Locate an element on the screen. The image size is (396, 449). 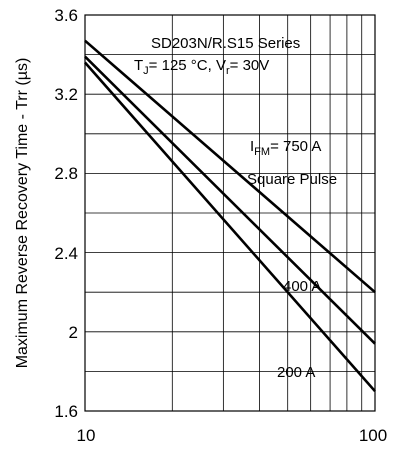
y-tick-label: 1.6 is located at coordinates (66, 411).